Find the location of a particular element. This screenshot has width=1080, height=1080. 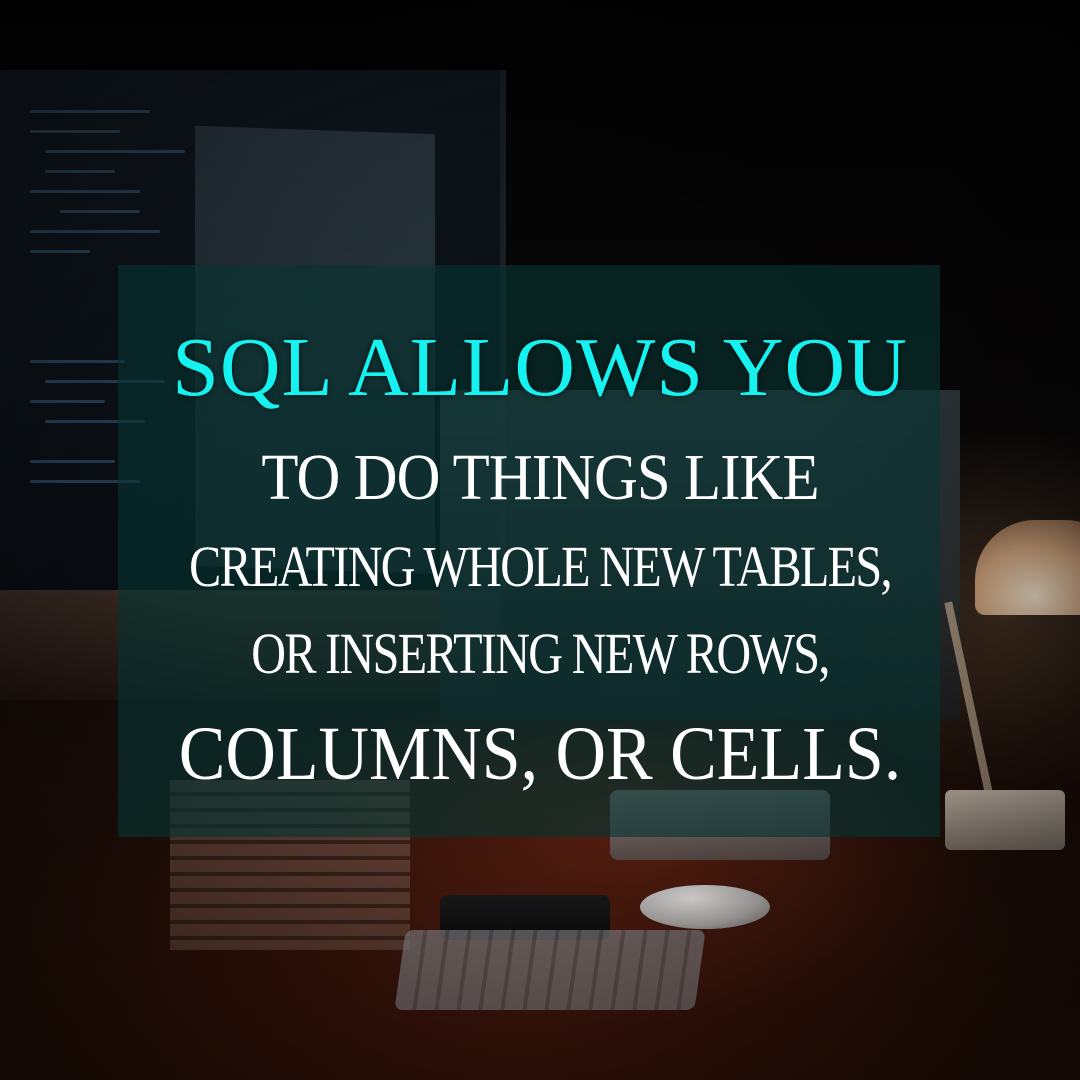

headline-line-4: OR INSERTING NEW ROWS, is located at coordinates (540, 653).